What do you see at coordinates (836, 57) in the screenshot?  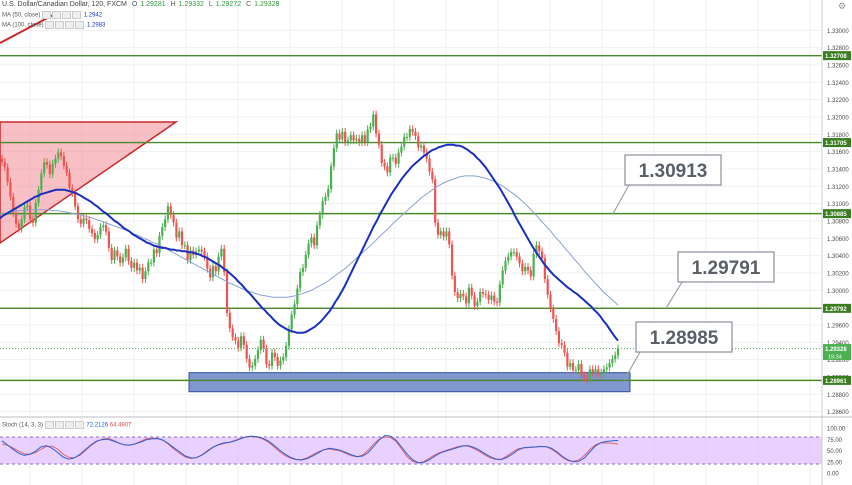 I see `level-price-label: 1.32708` at bounding box center [836, 57].